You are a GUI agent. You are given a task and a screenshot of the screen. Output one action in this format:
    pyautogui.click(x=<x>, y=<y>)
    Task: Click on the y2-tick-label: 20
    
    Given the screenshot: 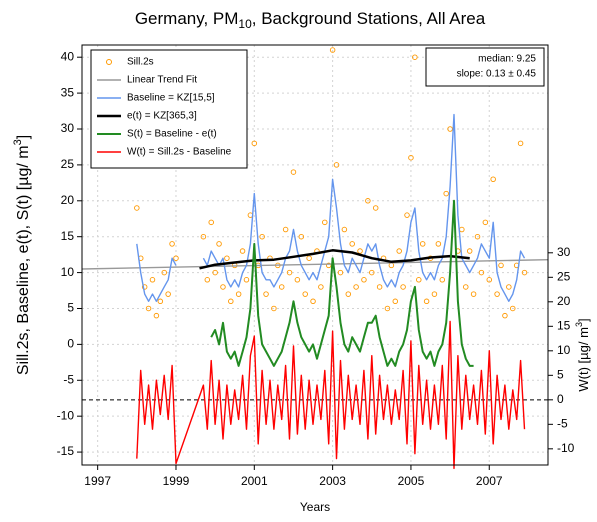 What is the action you would take?
    pyautogui.click(x=564, y=301)
    